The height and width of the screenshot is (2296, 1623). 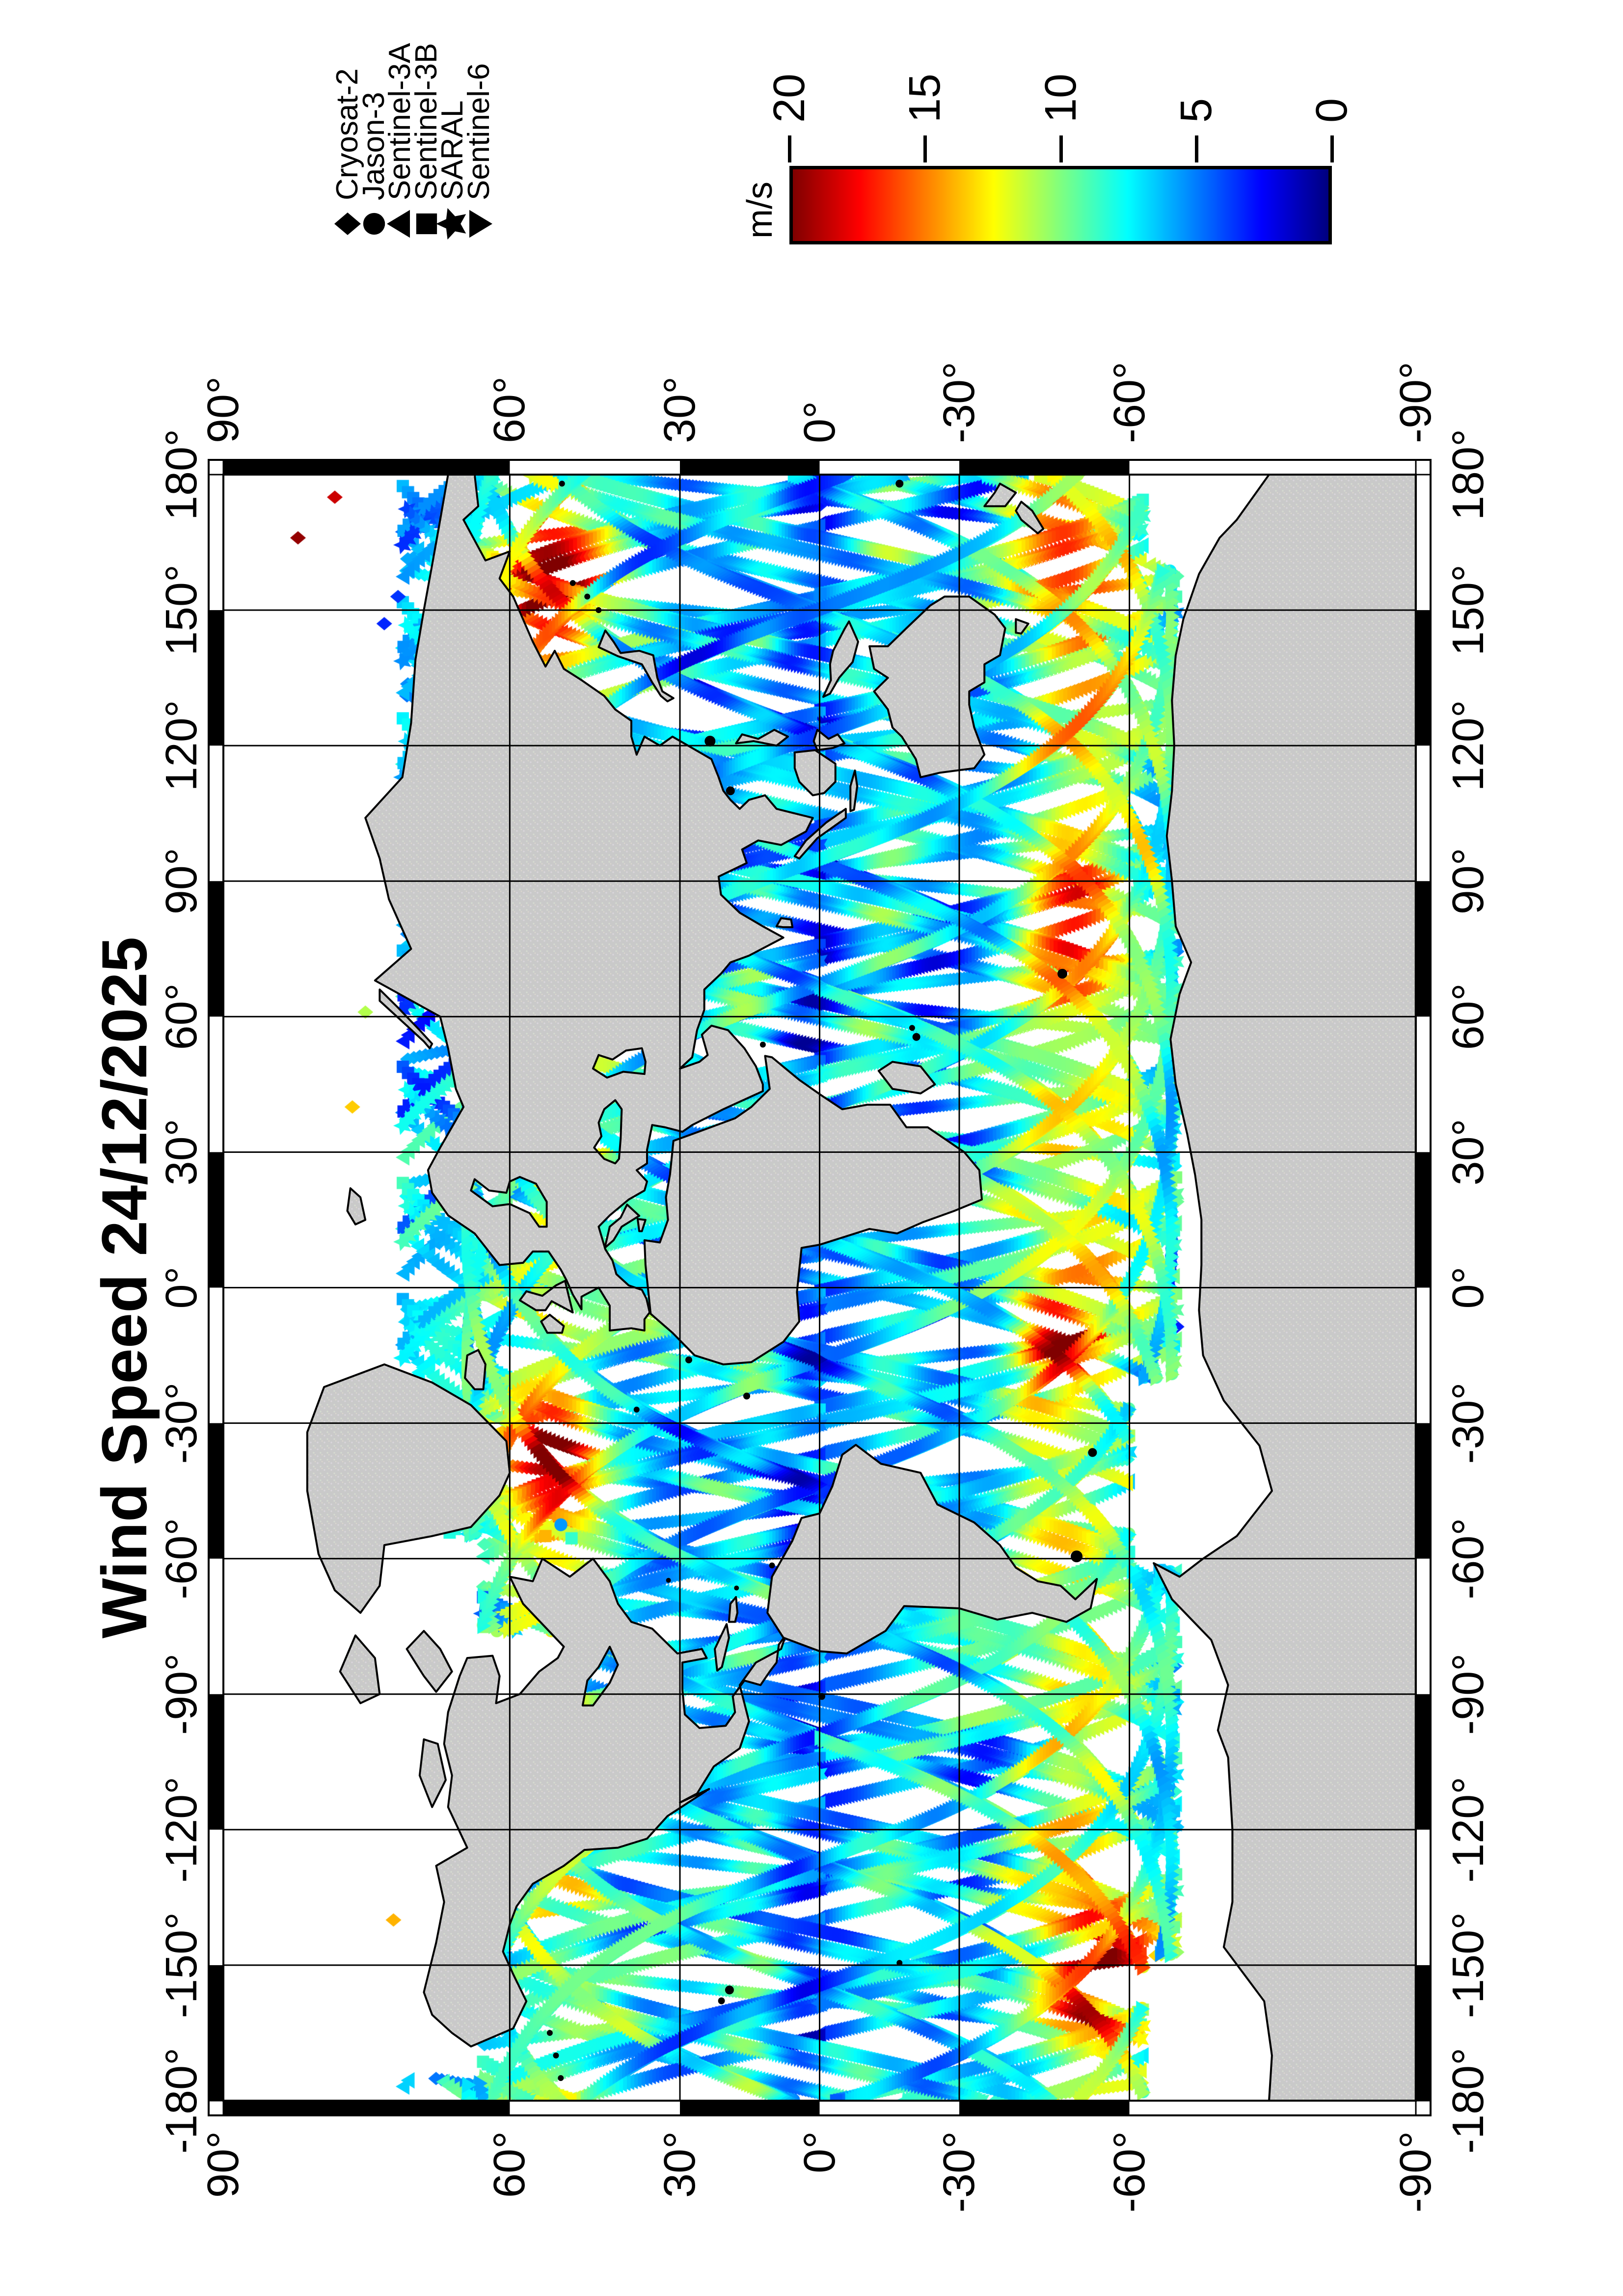 I want to click on lat-label-left: 30°, so click(x=679, y=2164).